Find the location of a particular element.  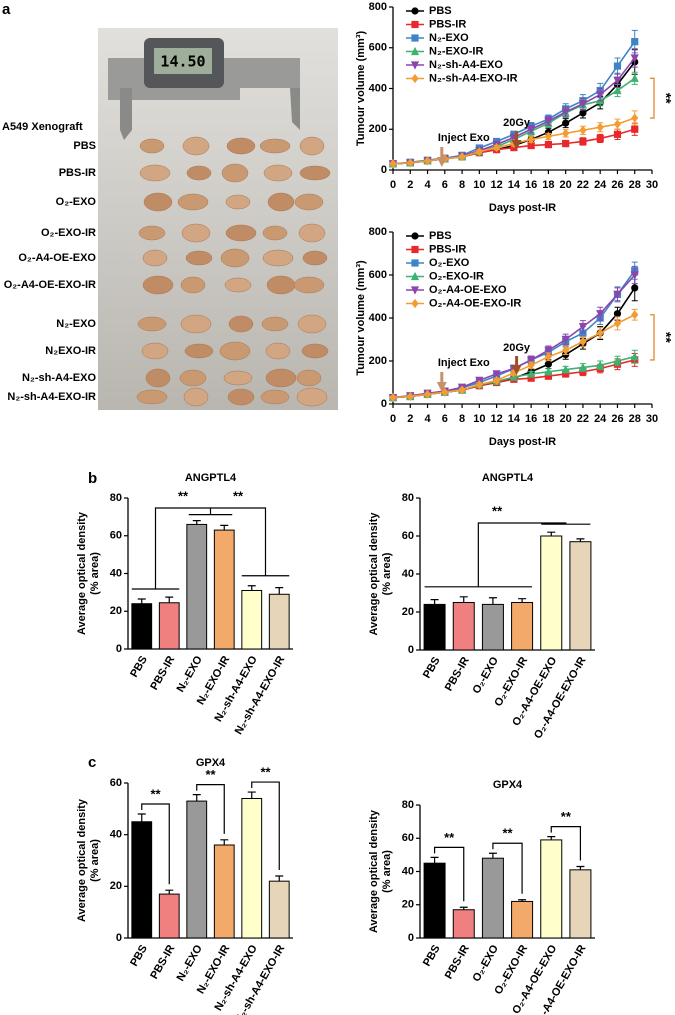

x-tick-label: 6 is located at coordinates (445, 419).